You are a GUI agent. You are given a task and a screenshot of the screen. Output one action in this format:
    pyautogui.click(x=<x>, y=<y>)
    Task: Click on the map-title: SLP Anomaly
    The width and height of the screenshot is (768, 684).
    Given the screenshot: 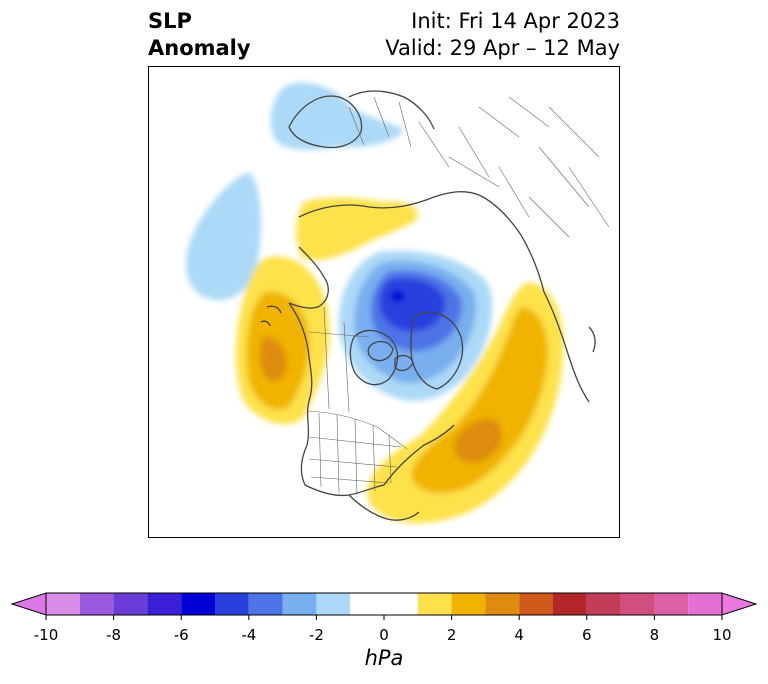 What is the action you would take?
    pyautogui.click(x=199, y=35)
    